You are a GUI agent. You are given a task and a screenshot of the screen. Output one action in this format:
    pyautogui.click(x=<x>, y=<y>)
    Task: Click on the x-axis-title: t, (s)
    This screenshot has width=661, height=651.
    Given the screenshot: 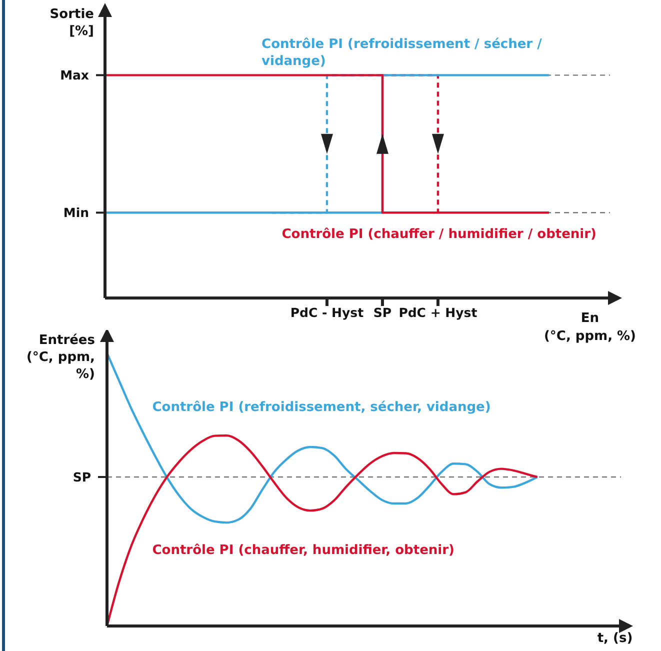 What is the action you would take?
    pyautogui.click(x=615, y=639)
    